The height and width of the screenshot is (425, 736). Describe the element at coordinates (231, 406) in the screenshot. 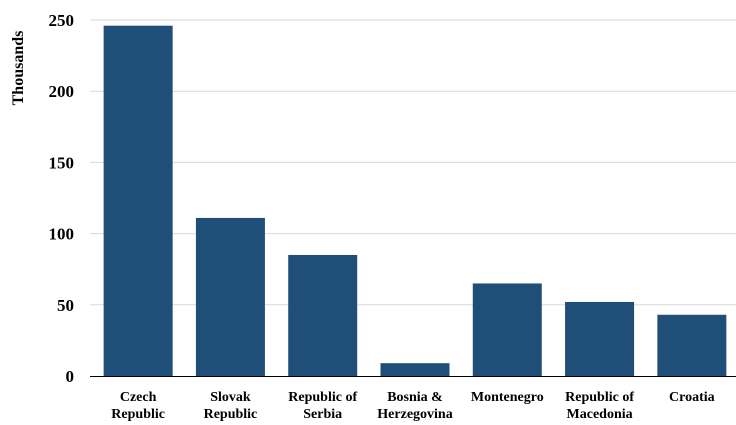

I see `x-category-label: Slovak Republic` at that location.